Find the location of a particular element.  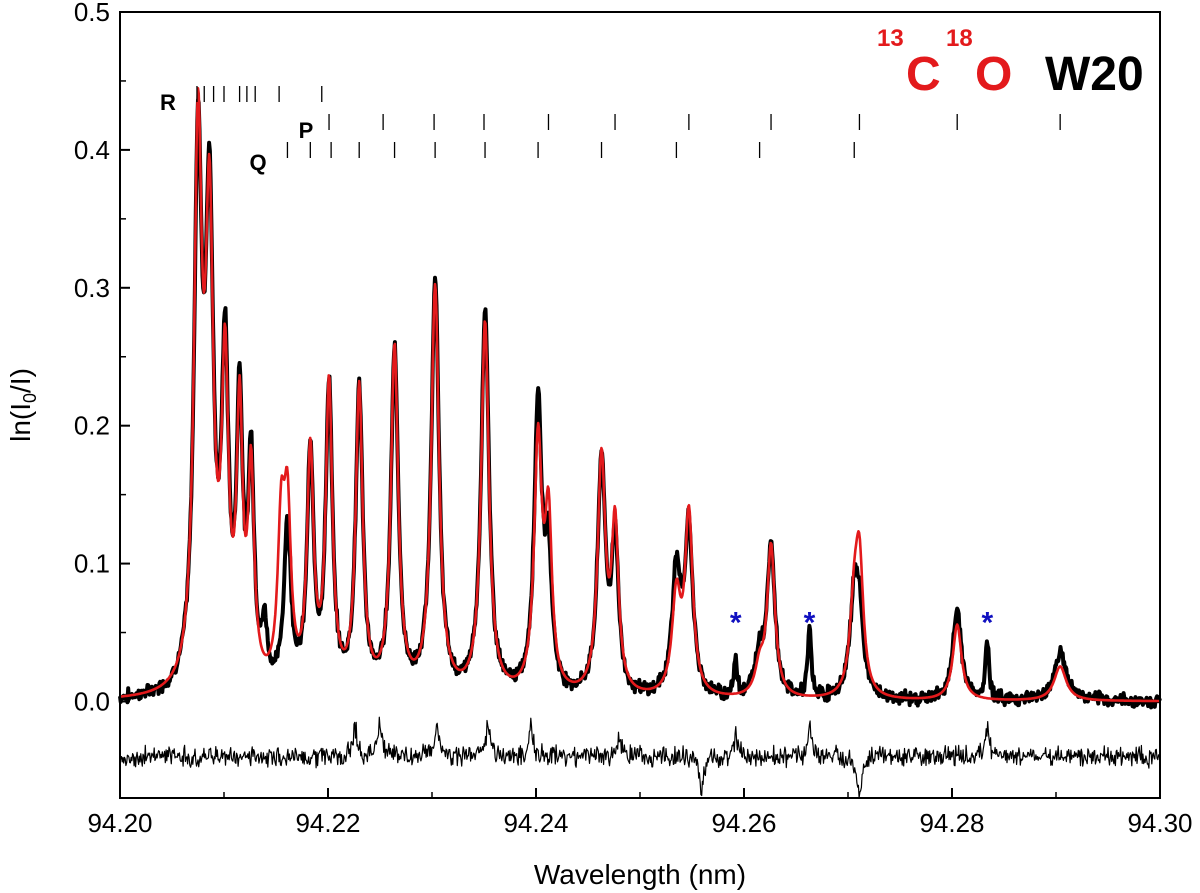

isotope-symbol-o: O is located at coordinates (993, 74).